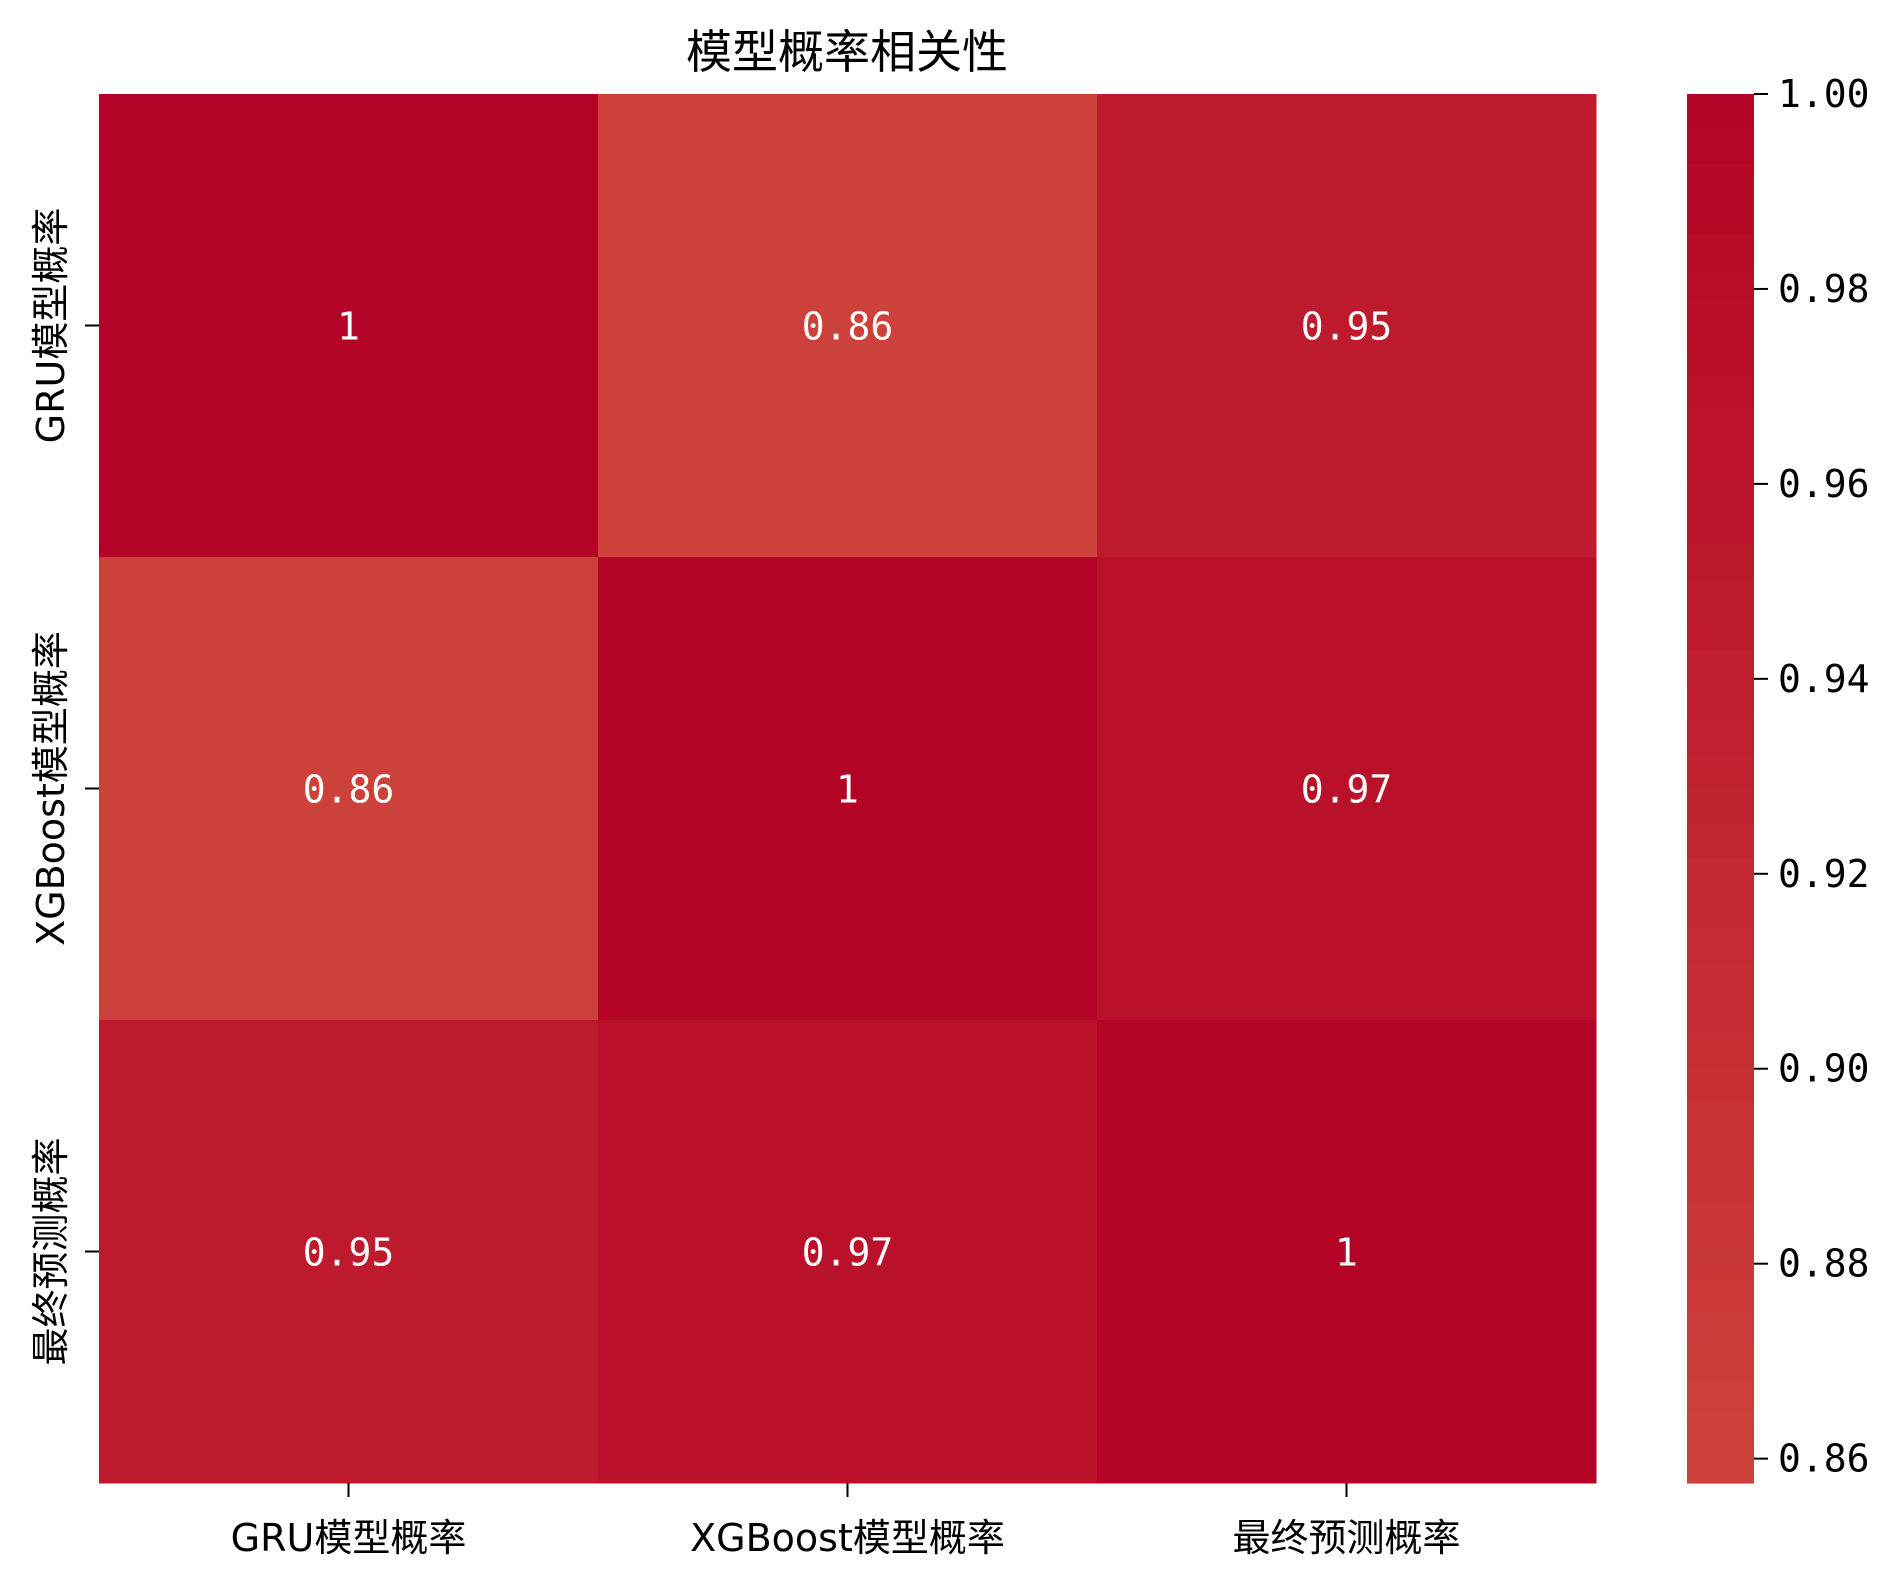 The image size is (1891, 1579). I want to click on colorbar-tick-label: 0.96, so click(1824, 484).